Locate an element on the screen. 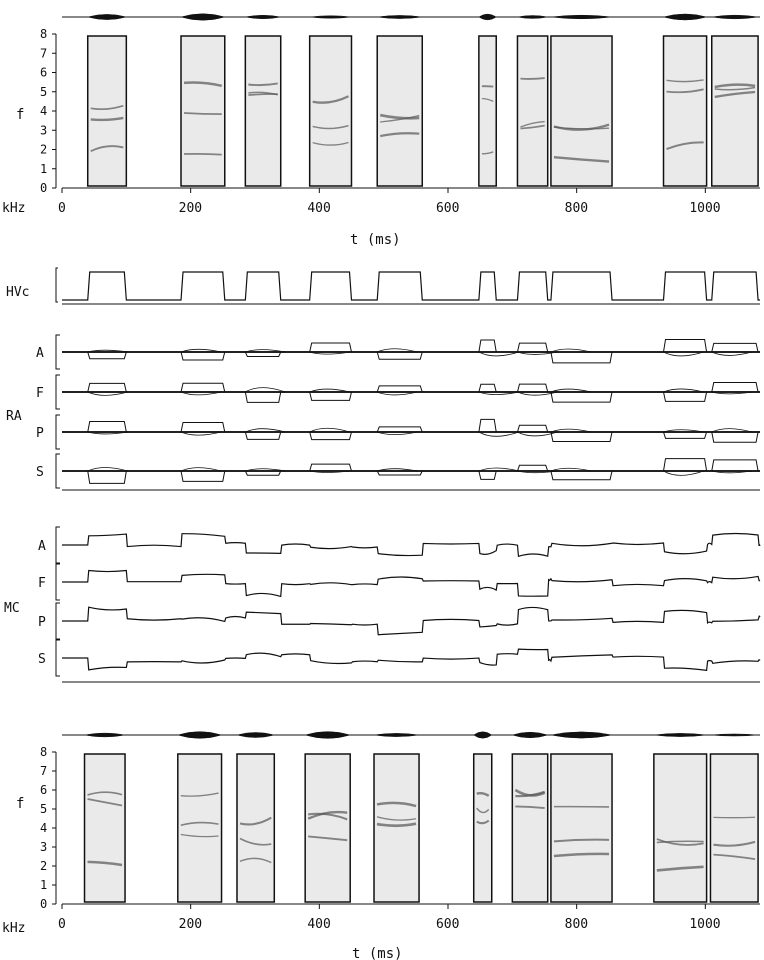  bottom-waveform-envelope is located at coordinates (411, 735).